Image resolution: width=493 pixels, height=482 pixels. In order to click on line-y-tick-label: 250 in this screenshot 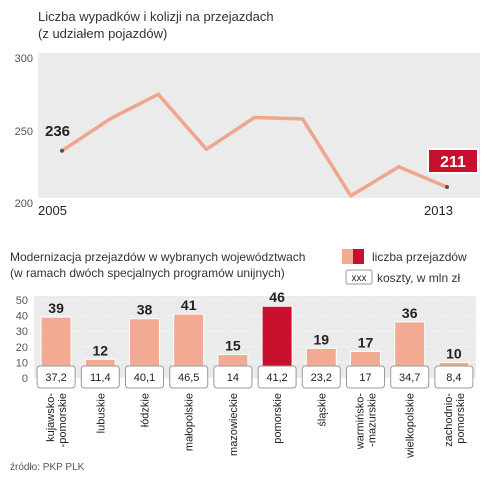, I will do `click(24, 132)`.